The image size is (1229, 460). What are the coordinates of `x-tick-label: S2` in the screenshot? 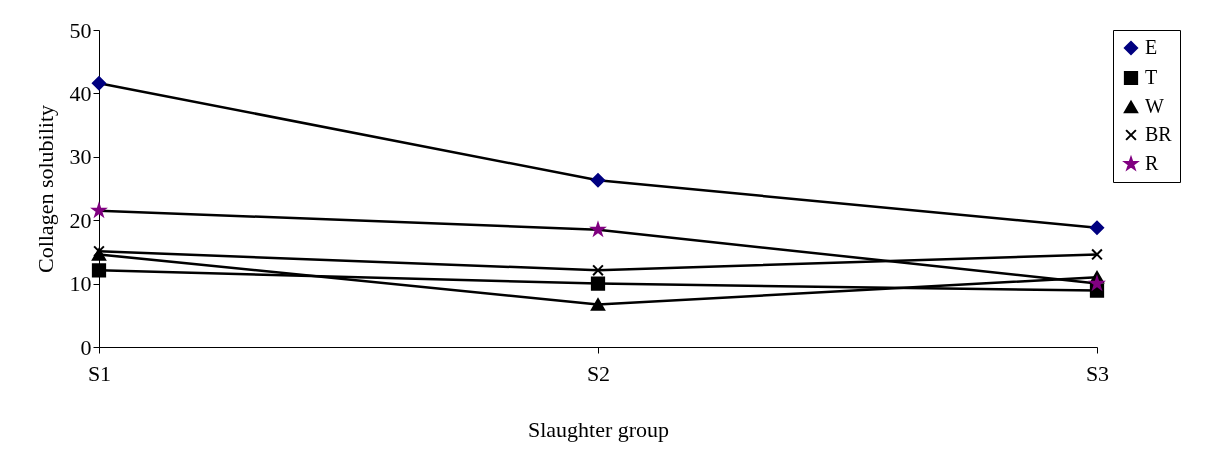 It's located at (598, 373).